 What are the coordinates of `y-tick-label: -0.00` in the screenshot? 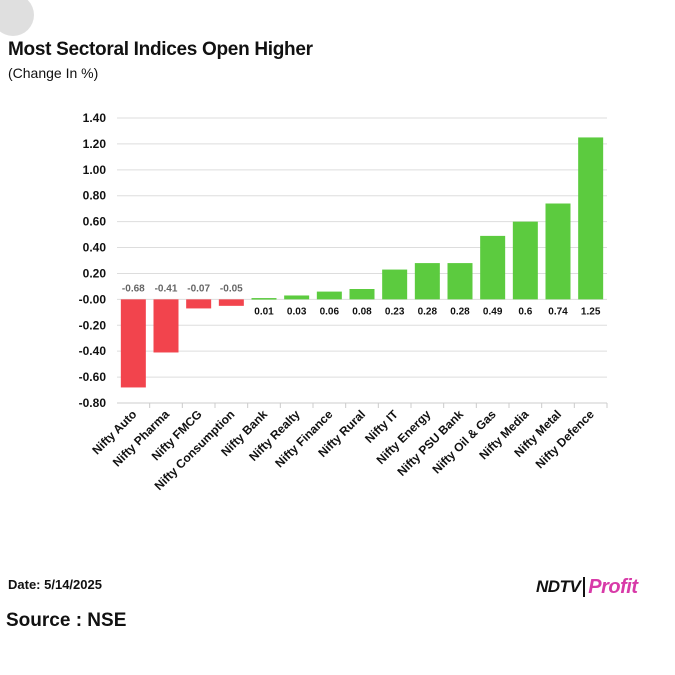 It's located at (93, 299).